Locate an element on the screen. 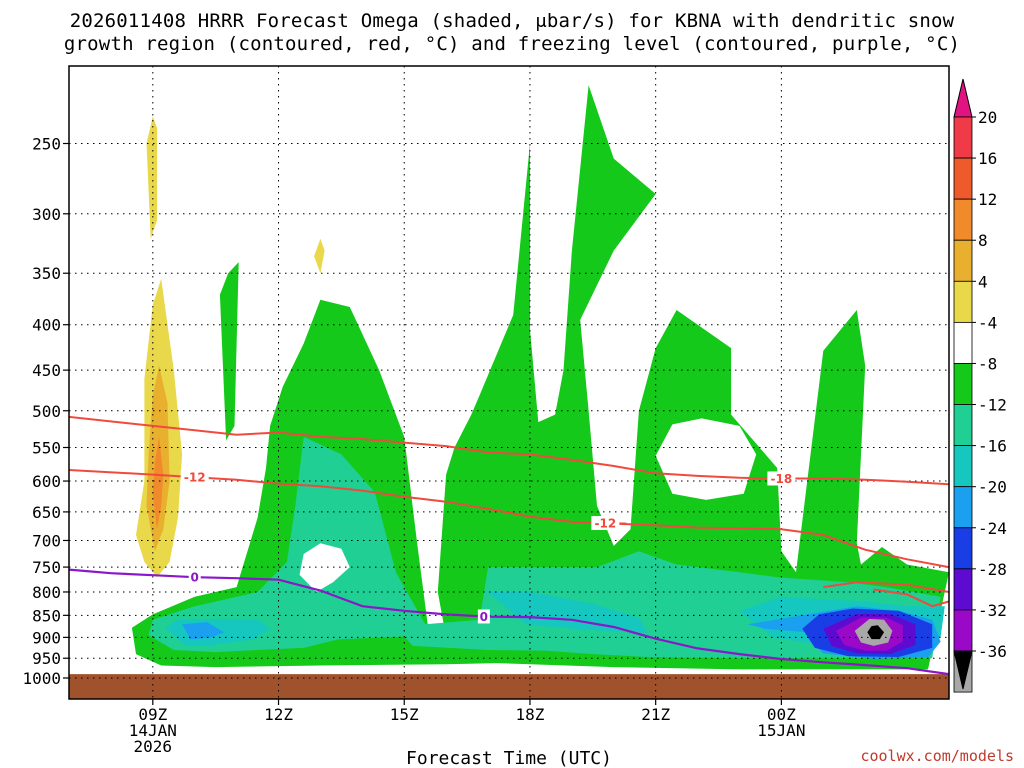 The height and width of the screenshot is (768, 1024). y-tick-label-750: 750 is located at coordinates (46, 567).